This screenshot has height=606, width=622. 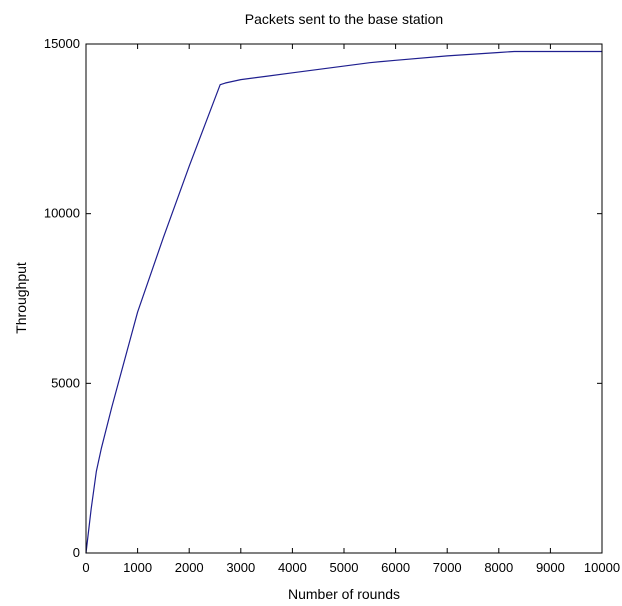 What do you see at coordinates (85, 567) in the screenshot?
I see `x-tick-label: 0` at bounding box center [85, 567].